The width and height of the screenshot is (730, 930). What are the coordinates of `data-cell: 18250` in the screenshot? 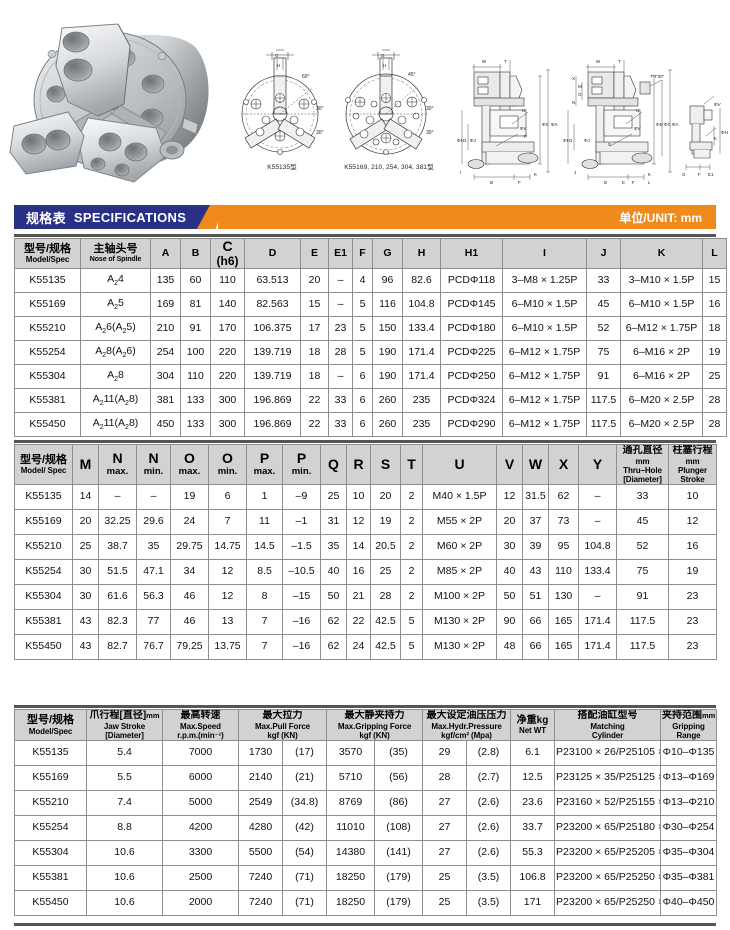 It's located at (350, 877).